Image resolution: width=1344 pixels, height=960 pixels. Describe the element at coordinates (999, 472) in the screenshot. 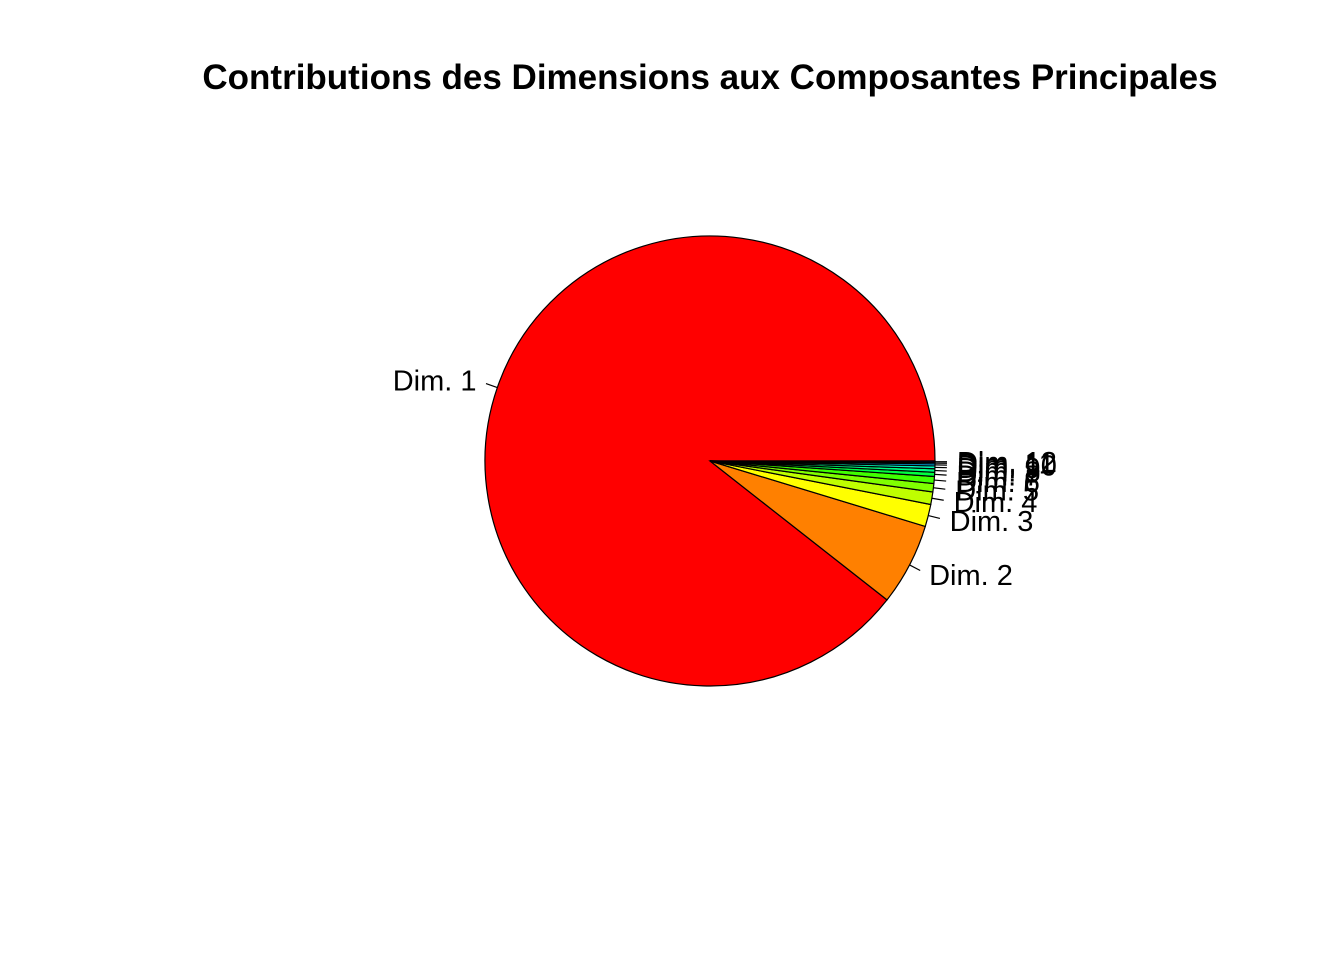

I see `slice-label-8: Dim. 8` at that location.